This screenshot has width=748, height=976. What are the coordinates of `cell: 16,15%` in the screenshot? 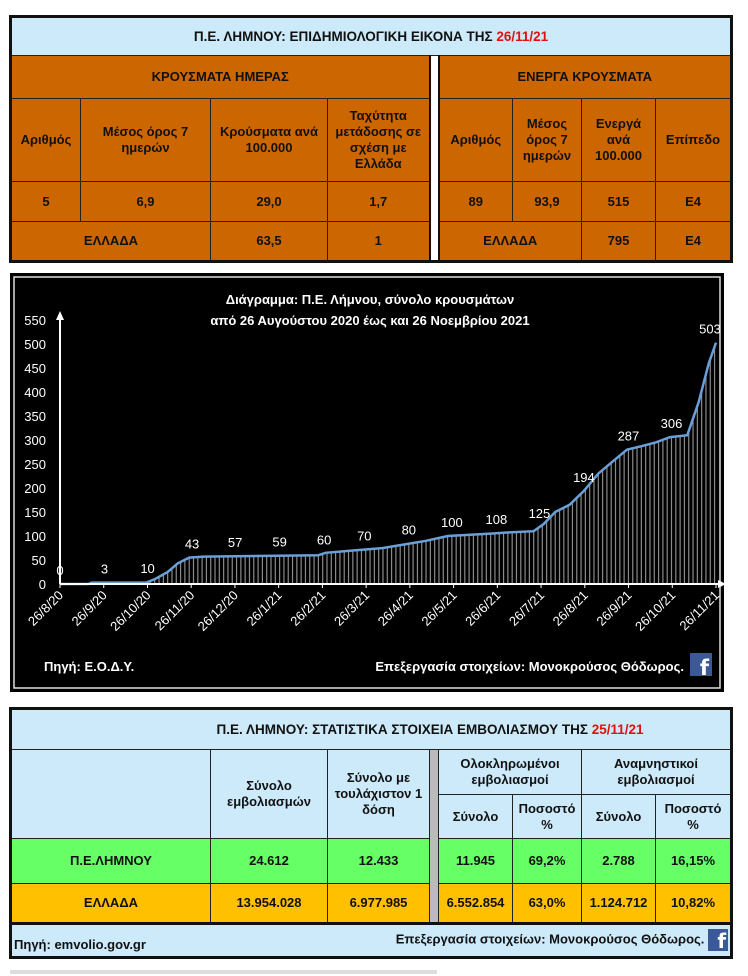 It's located at (693, 861).